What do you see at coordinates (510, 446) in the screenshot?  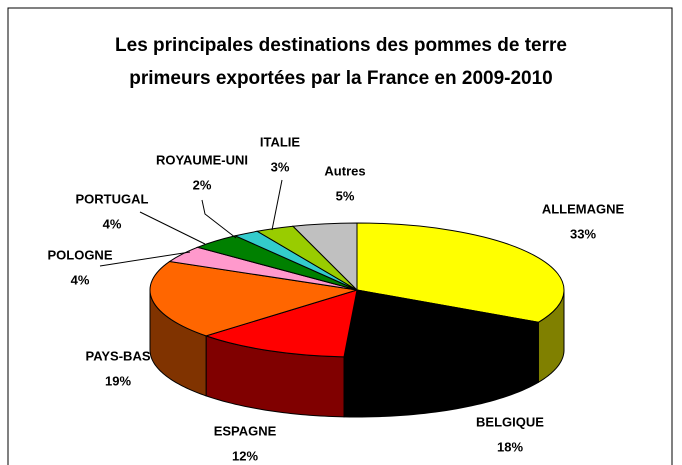 I see `data-label-value: 18%` at bounding box center [510, 446].